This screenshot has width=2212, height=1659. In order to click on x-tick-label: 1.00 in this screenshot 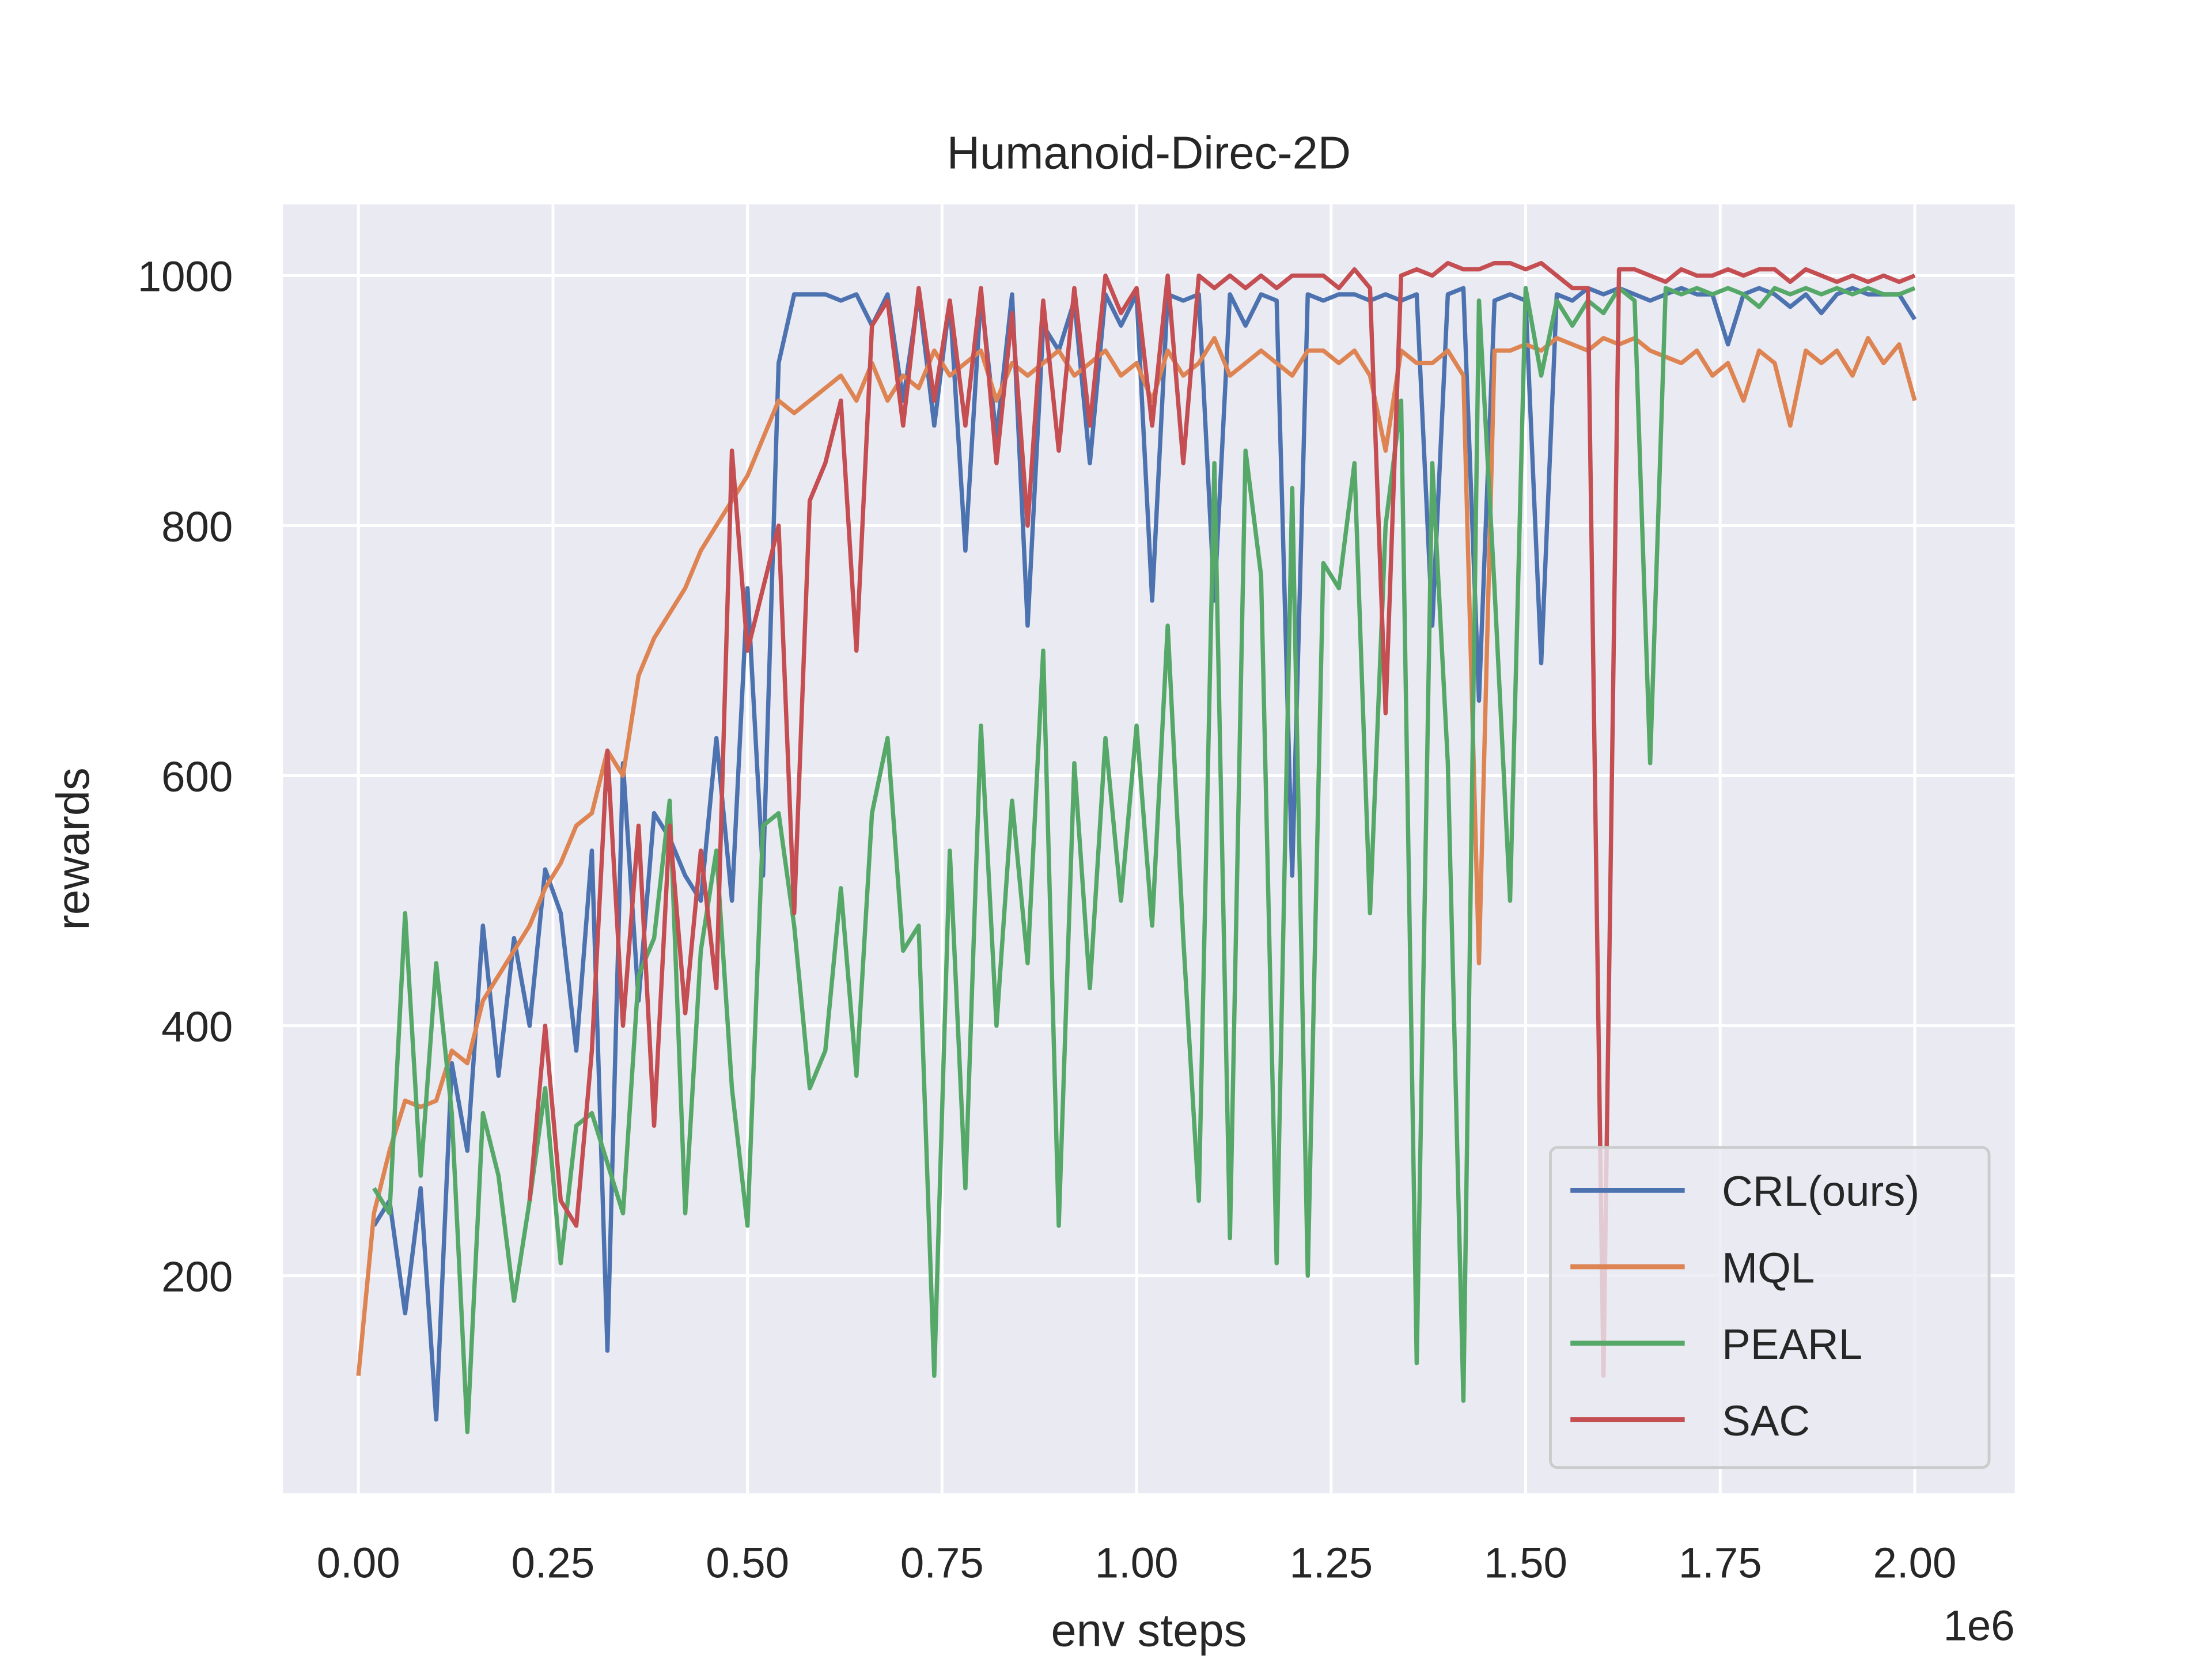, I will do `click(1137, 1563)`.